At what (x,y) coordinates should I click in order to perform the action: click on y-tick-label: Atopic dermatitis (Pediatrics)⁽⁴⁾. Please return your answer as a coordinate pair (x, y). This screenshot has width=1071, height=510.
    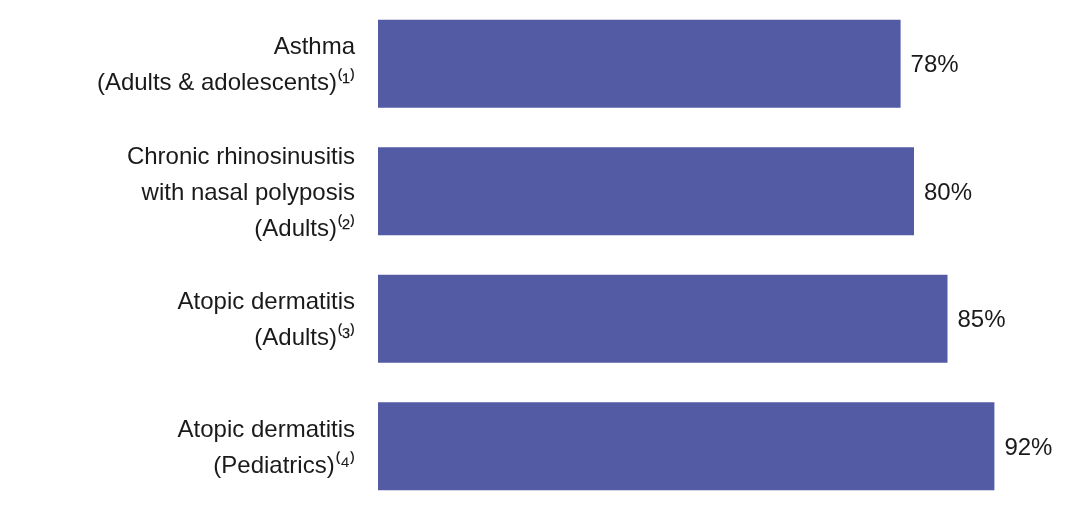
    Looking at the image, I should click on (266, 446).